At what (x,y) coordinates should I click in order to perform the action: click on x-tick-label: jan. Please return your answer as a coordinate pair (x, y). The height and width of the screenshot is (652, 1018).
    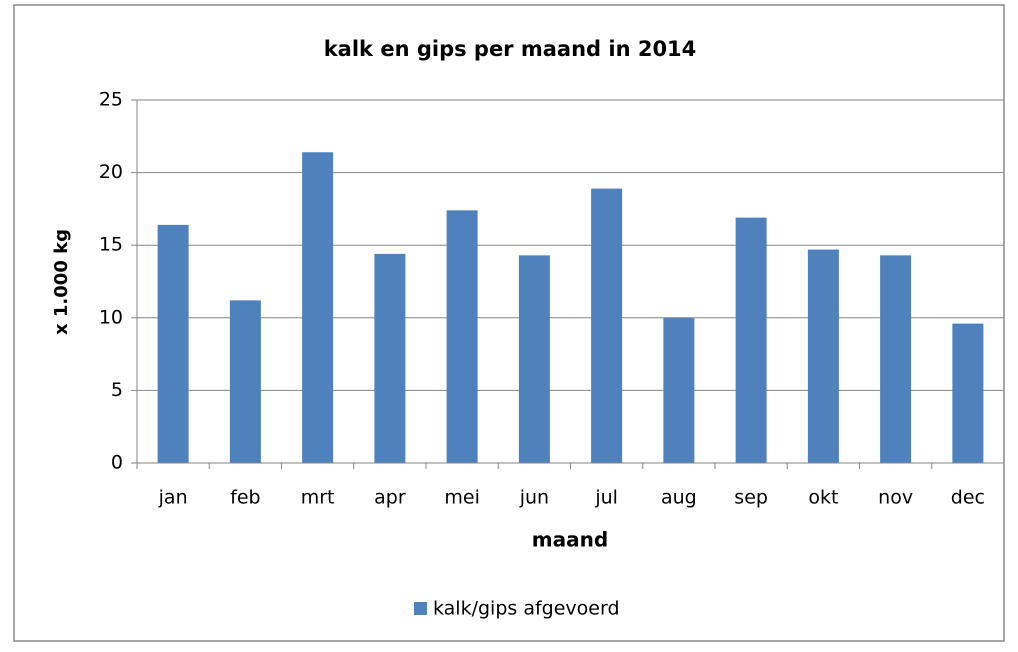
    Looking at the image, I should click on (173, 498).